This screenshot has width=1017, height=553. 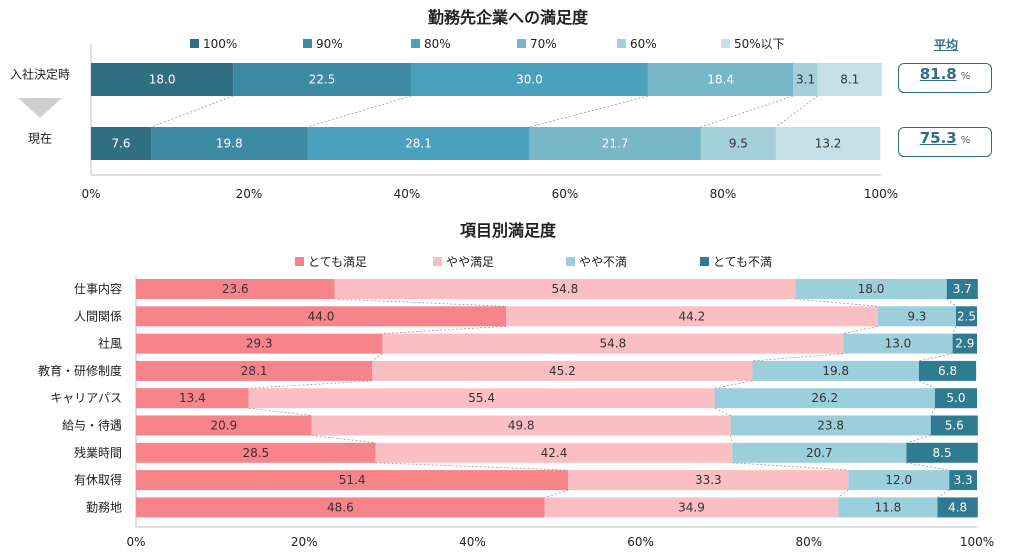 I want to click on category-label-2: 社風, so click(x=110, y=343).